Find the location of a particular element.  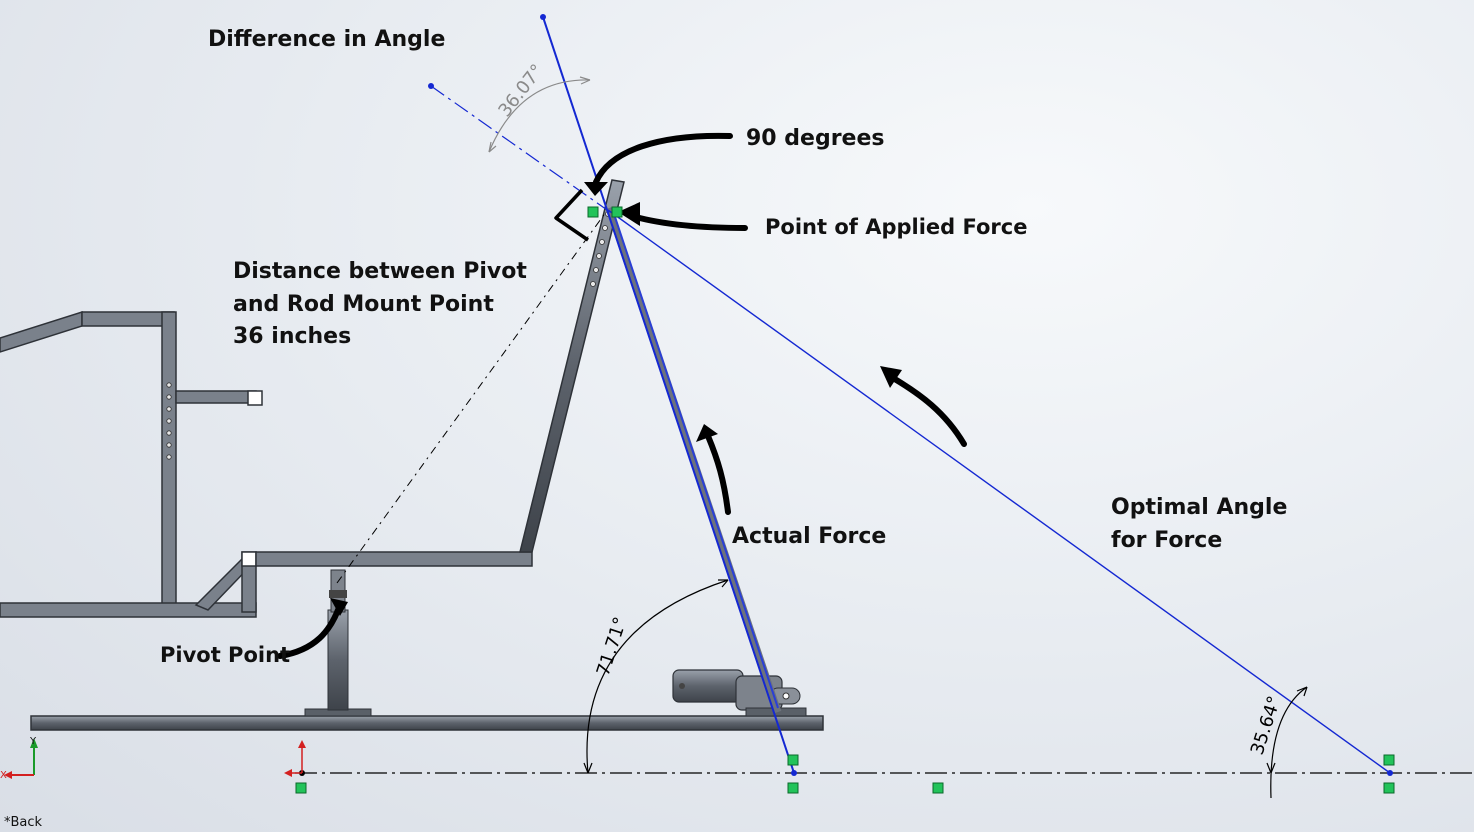

axis-x-label: X is located at coordinates (3, 775).